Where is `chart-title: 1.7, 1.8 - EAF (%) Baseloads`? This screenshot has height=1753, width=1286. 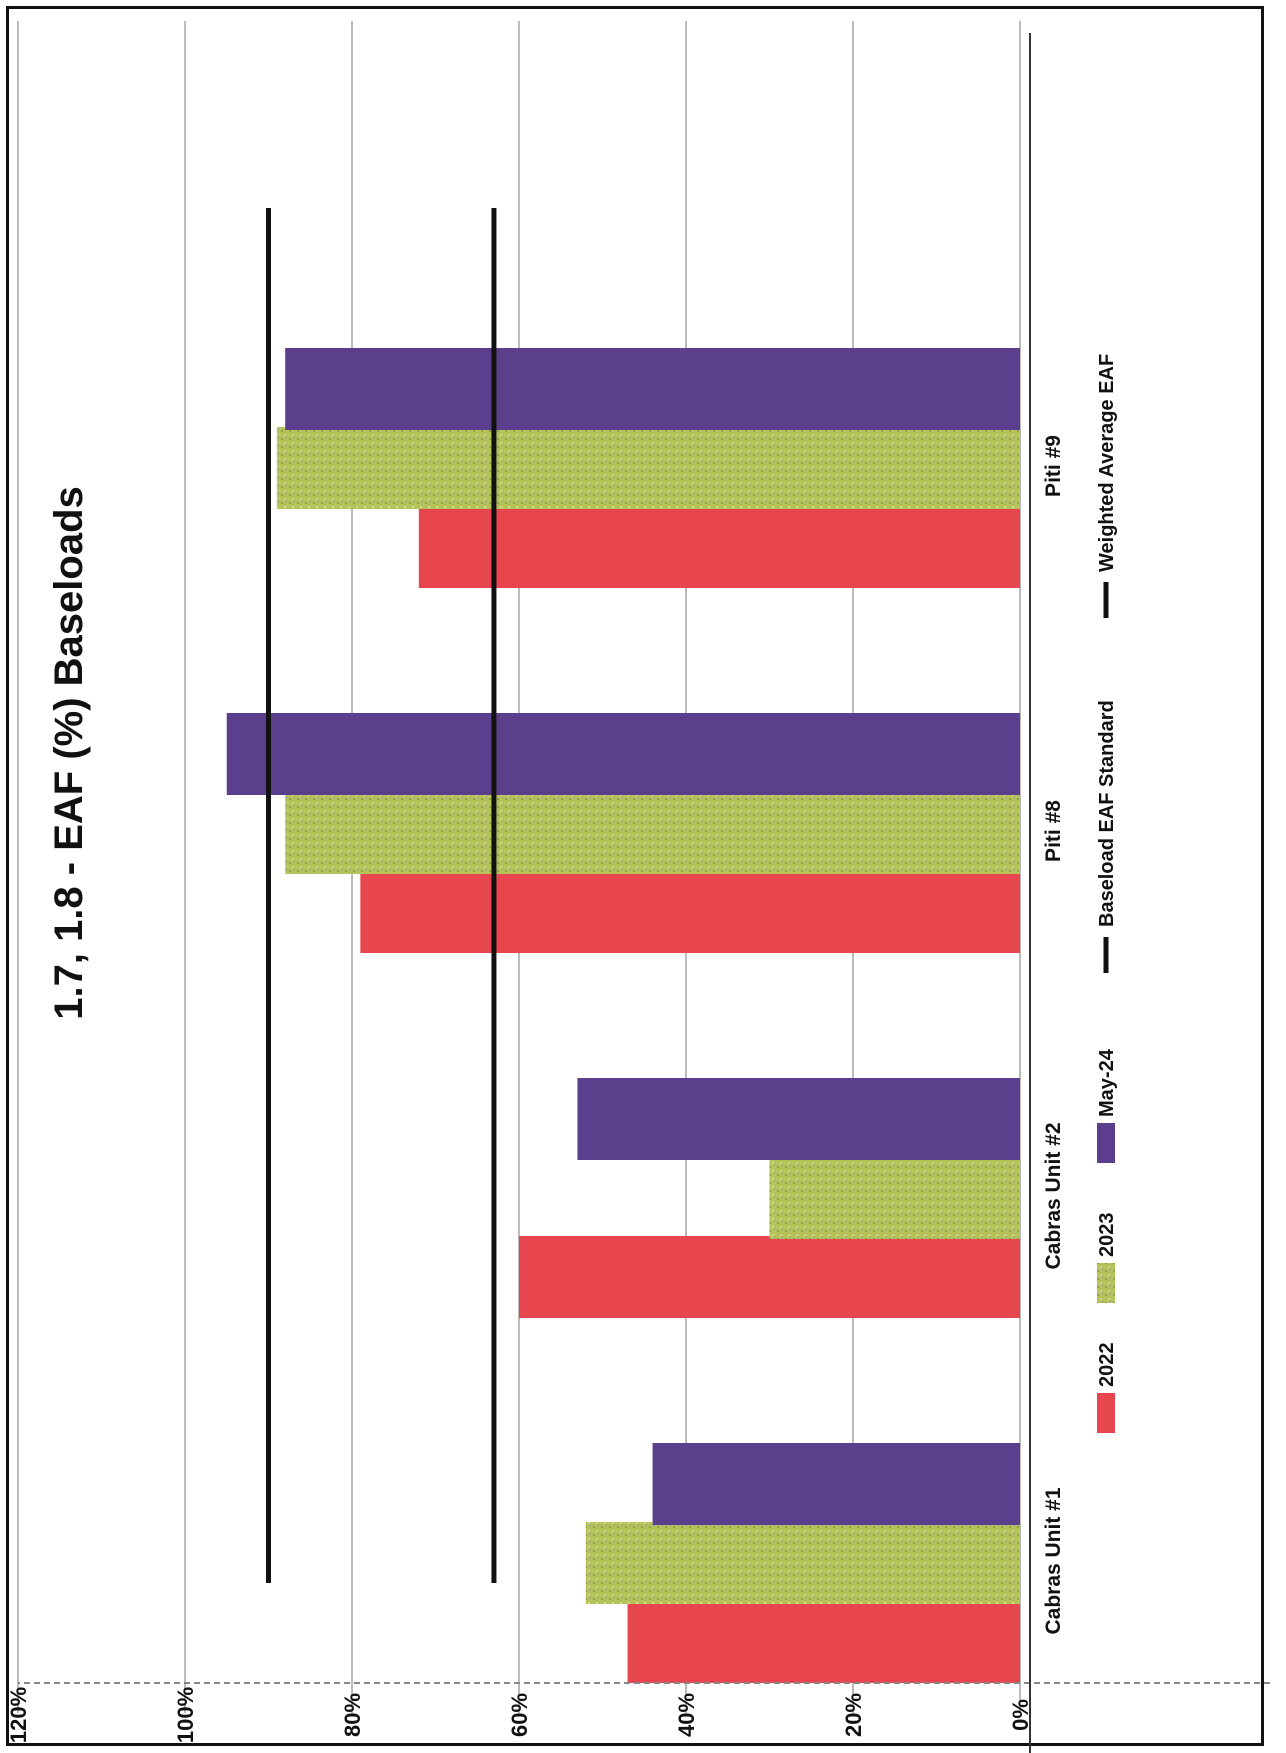 chart-title: 1.7, 1.8 - EAF (%) Baseloads is located at coordinates (69, 753).